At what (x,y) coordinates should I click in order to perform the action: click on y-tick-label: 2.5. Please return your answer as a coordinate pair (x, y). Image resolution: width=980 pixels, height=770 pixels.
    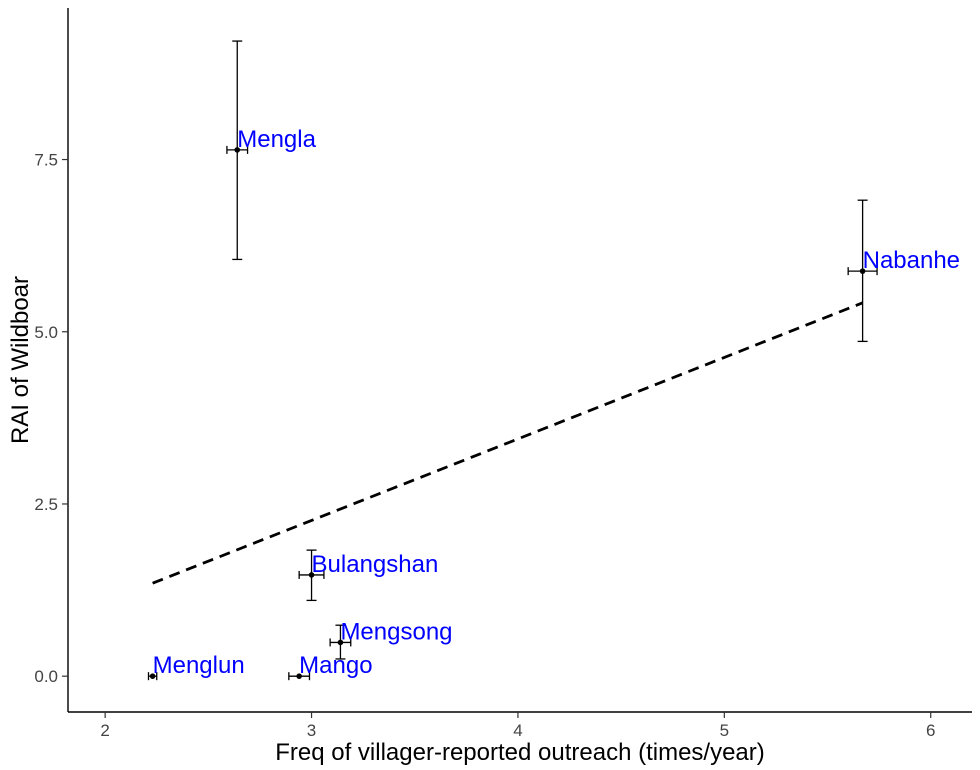
    Looking at the image, I should click on (46, 504).